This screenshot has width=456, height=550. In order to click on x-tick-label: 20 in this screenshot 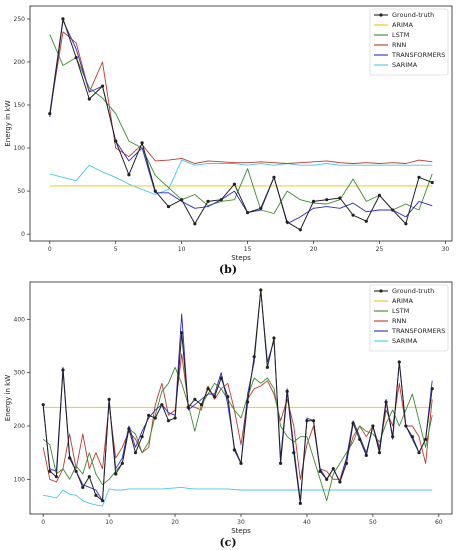, I will do `click(314, 249)`.